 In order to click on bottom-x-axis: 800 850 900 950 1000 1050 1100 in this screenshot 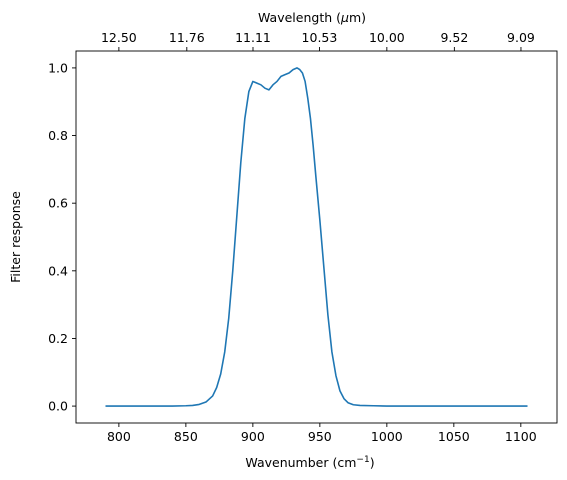, I will do `click(322, 433)`.